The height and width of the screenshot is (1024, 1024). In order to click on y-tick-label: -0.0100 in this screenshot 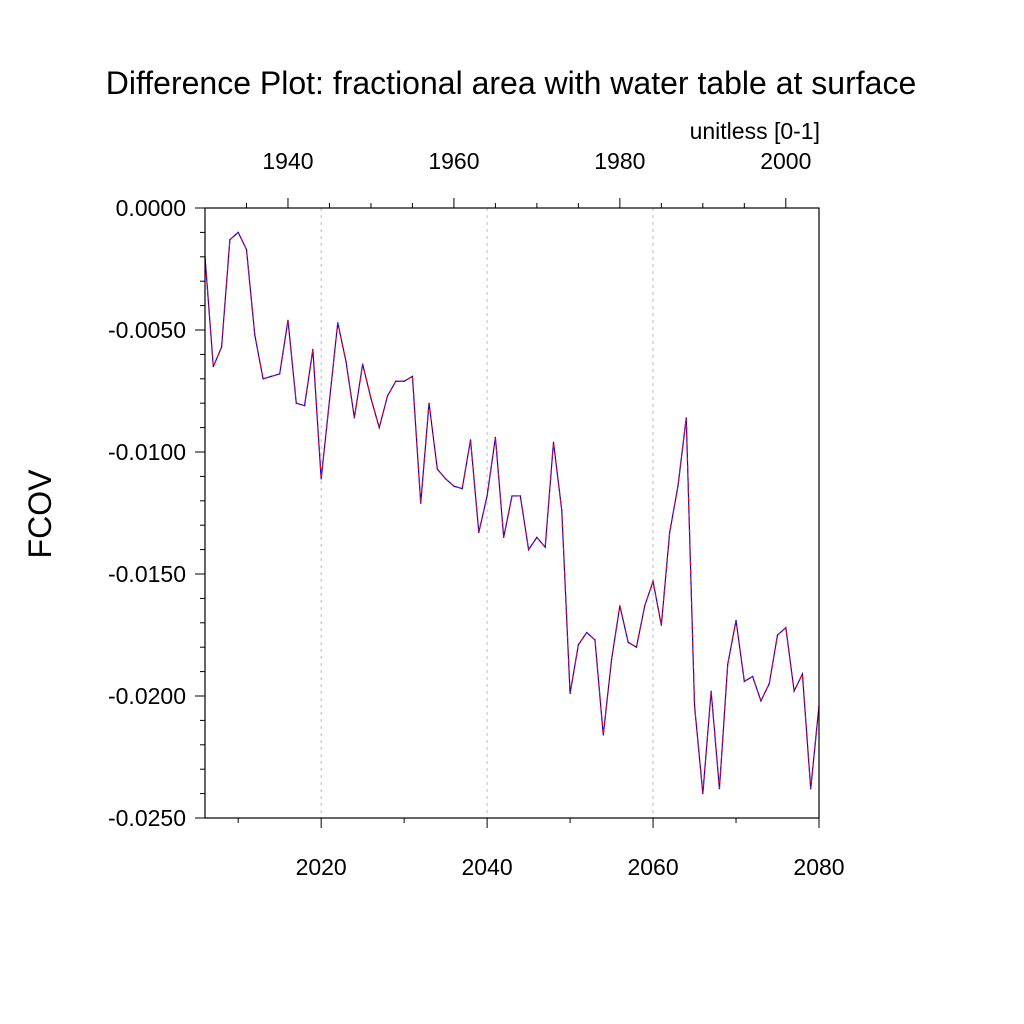, I will do `click(147, 452)`.